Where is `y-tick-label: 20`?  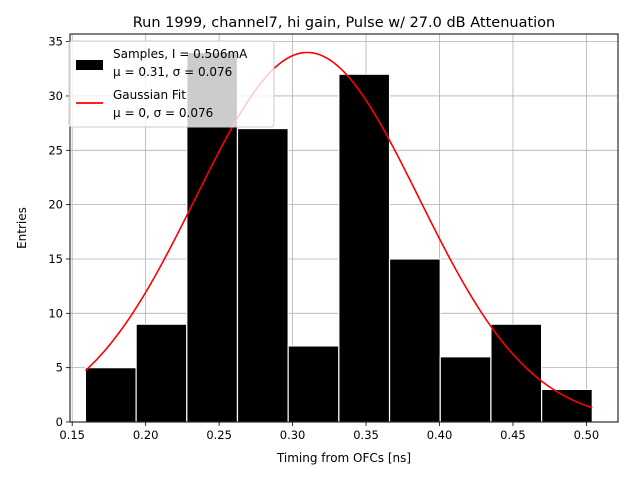
y-tick-label: 20 is located at coordinates (55, 205).